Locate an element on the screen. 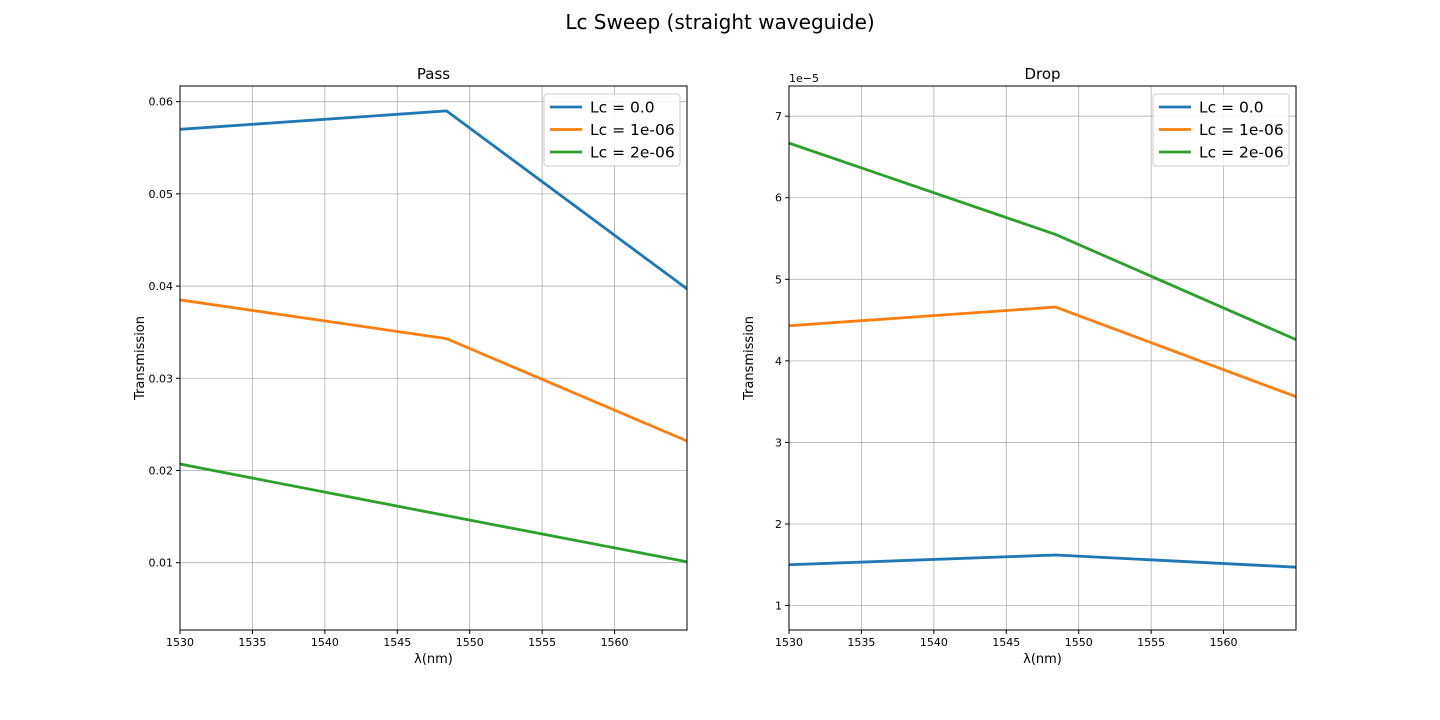  y-tick-label: 7 is located at coordinates (778, 116).